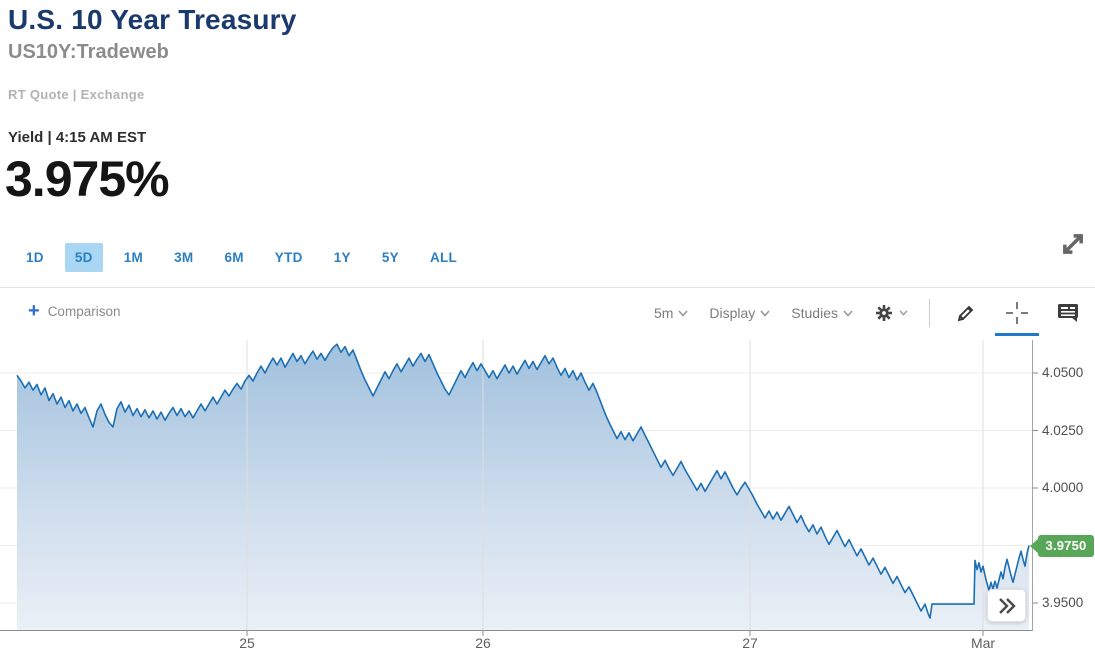 The image size is (1095, 652). What do you see at coordinates (77, 137) in the screenshot?
I see `yield-timestamp-label: Yield | 4:15 AM EST` at bounding box center [77, 137].